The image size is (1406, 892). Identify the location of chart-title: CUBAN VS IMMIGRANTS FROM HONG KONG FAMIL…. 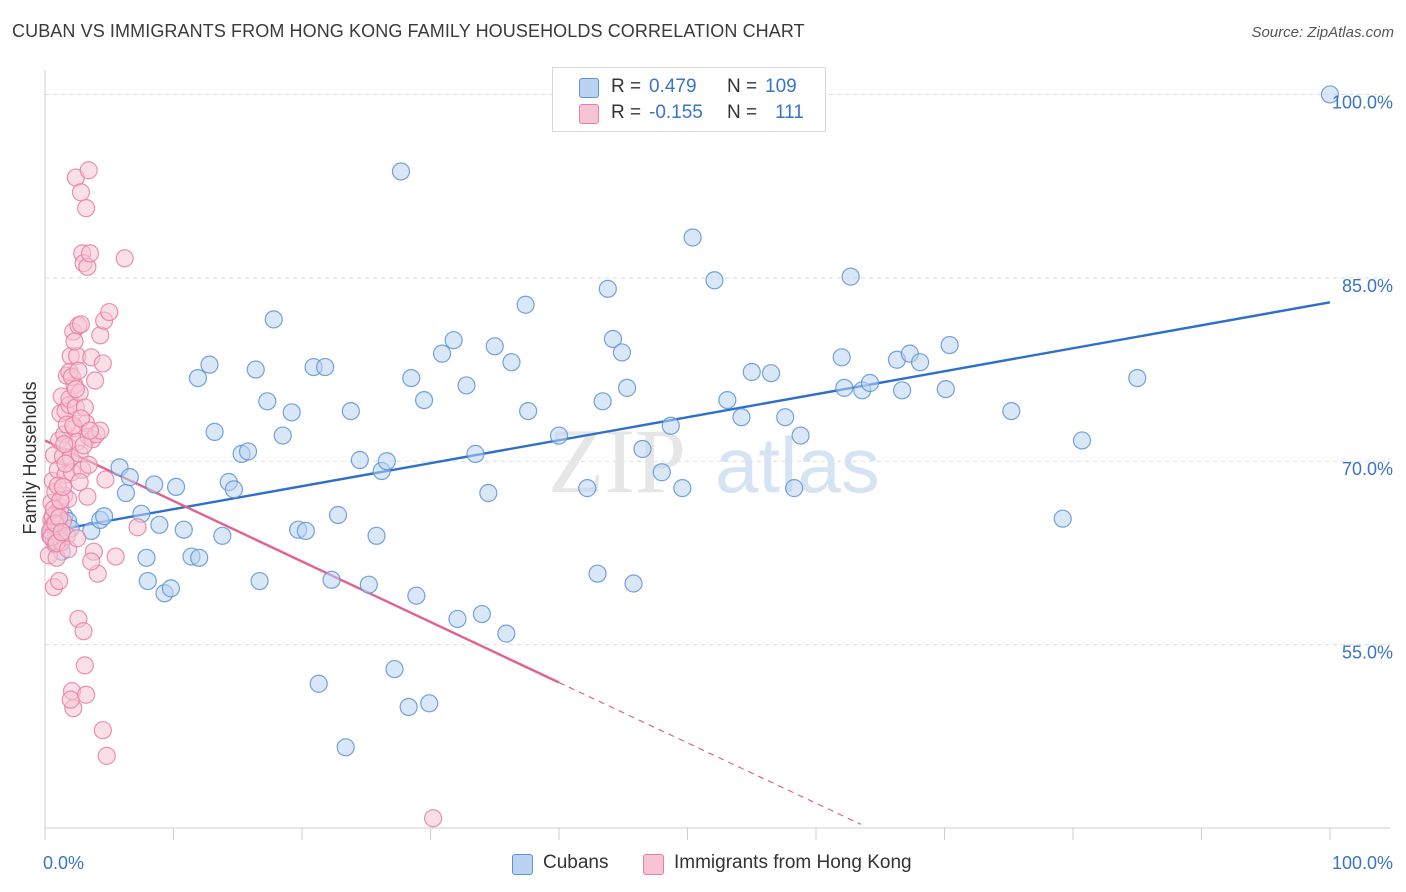
(408, 31).